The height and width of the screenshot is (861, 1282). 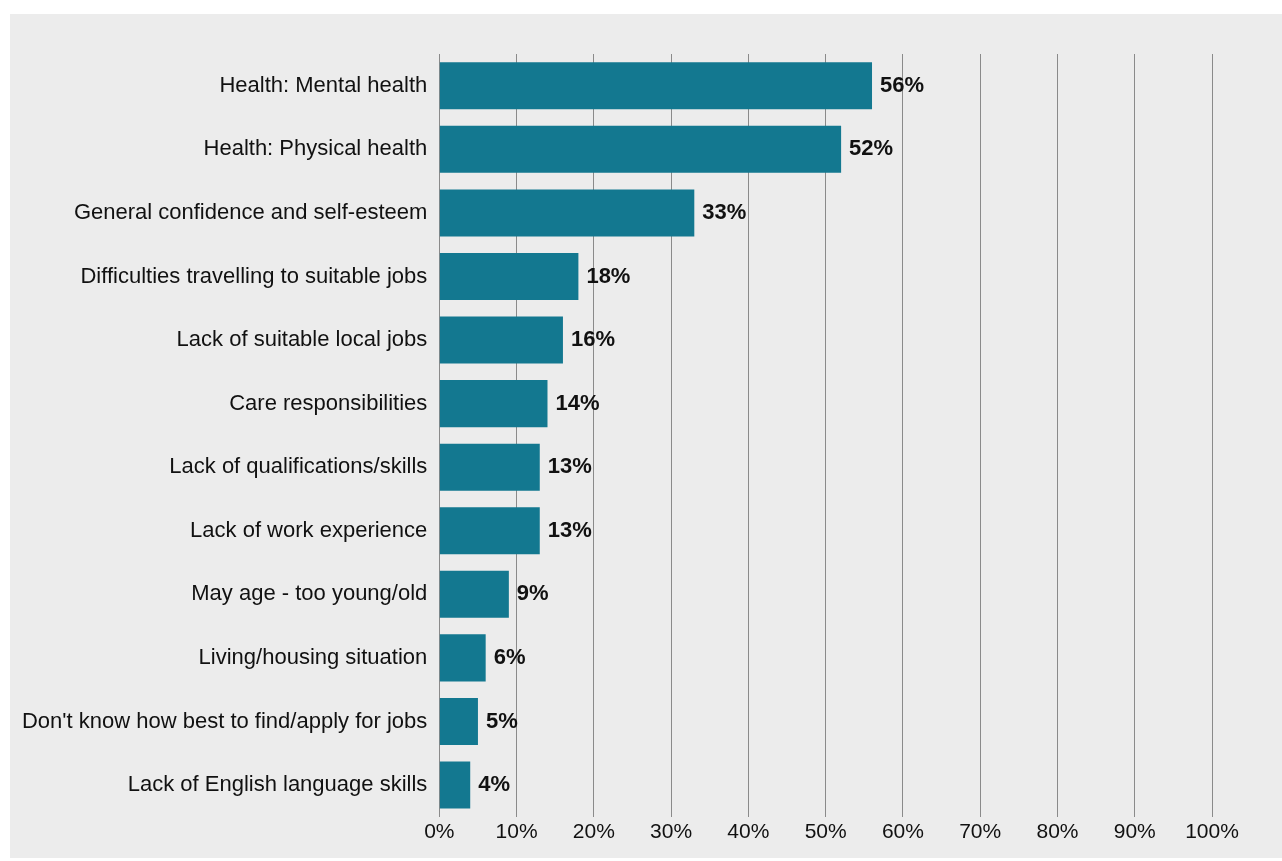 What do you see at coordinates (328, 402) in the screenshot?
I see `y-tick-label: Care responsibilities` at bounding box center [328, 402].